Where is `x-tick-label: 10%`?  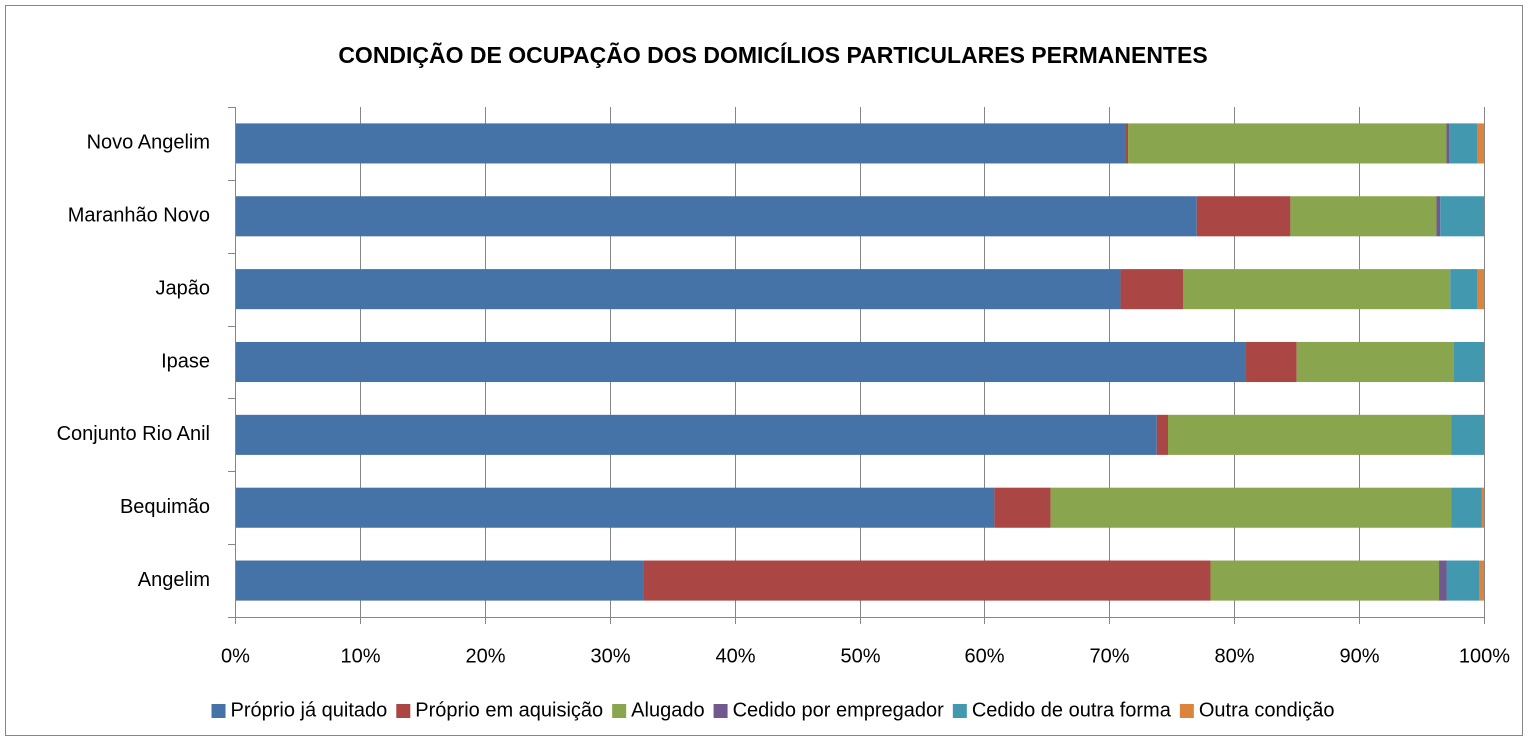
x-tick-label: 10% is located at coordinates (360, 656).